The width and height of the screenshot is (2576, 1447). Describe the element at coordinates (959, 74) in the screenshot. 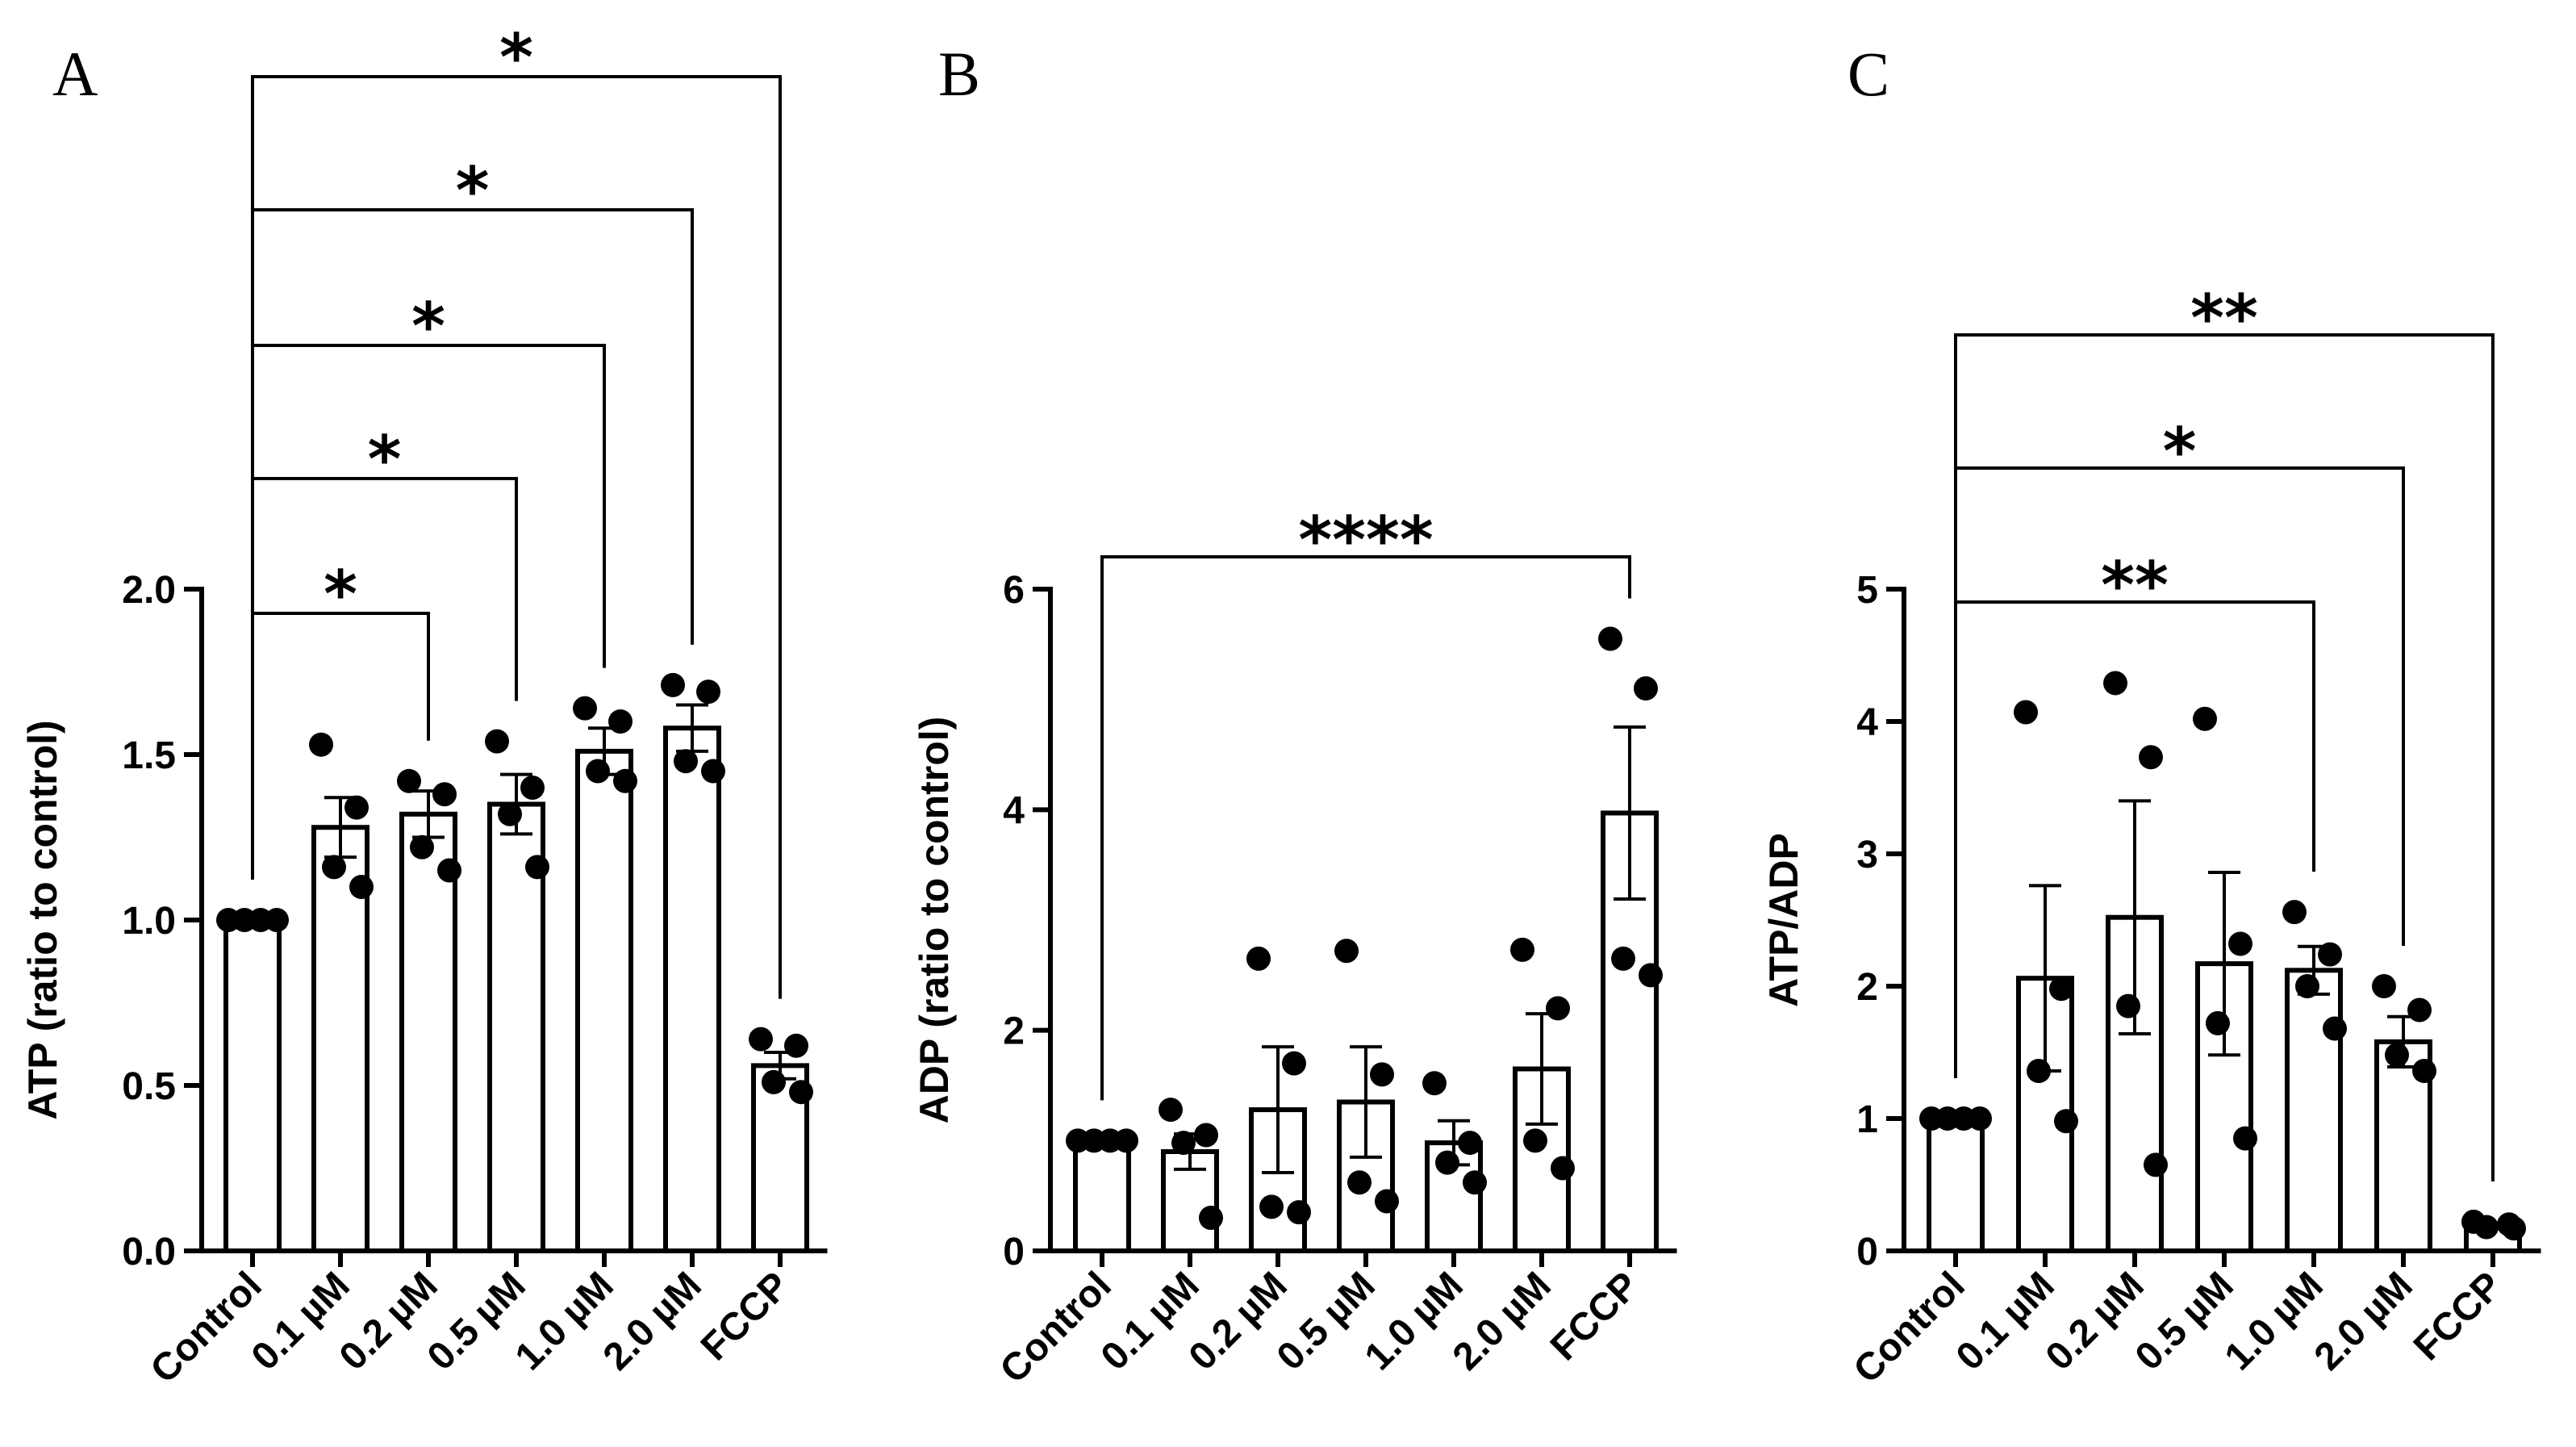

I see `panel-label: B` at that location.